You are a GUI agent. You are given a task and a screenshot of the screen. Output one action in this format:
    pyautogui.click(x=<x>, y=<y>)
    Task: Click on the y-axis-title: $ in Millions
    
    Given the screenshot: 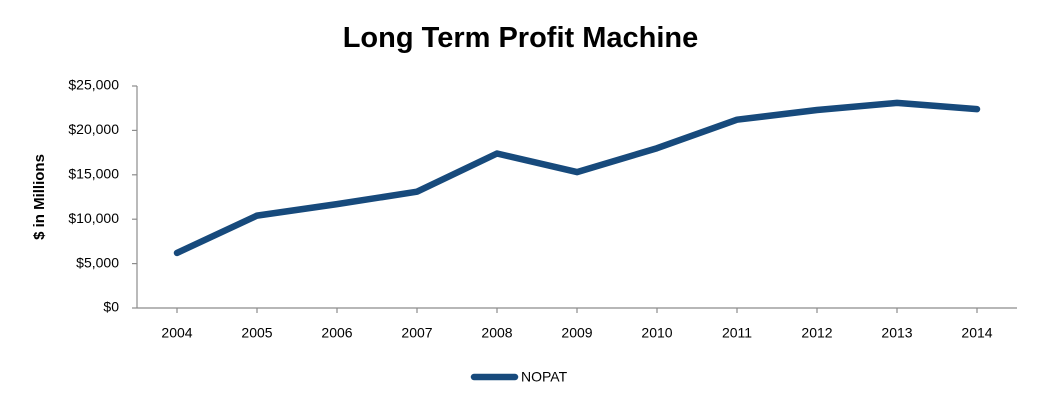 What is the action you would take?
    pyautogui.click(x=39, y=197)
    